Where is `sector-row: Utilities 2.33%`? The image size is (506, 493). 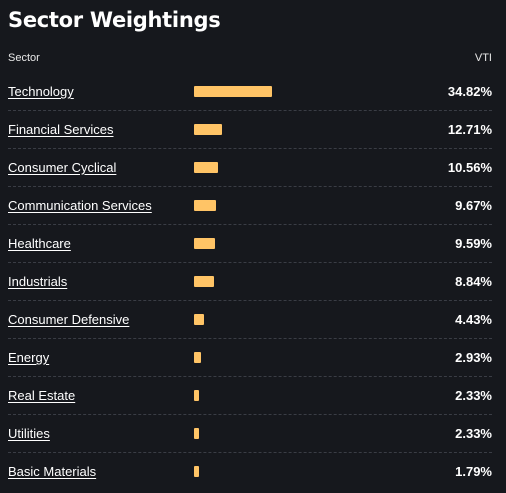
sector-row: Utilities 2.33% is located at coordinates (250, 434).